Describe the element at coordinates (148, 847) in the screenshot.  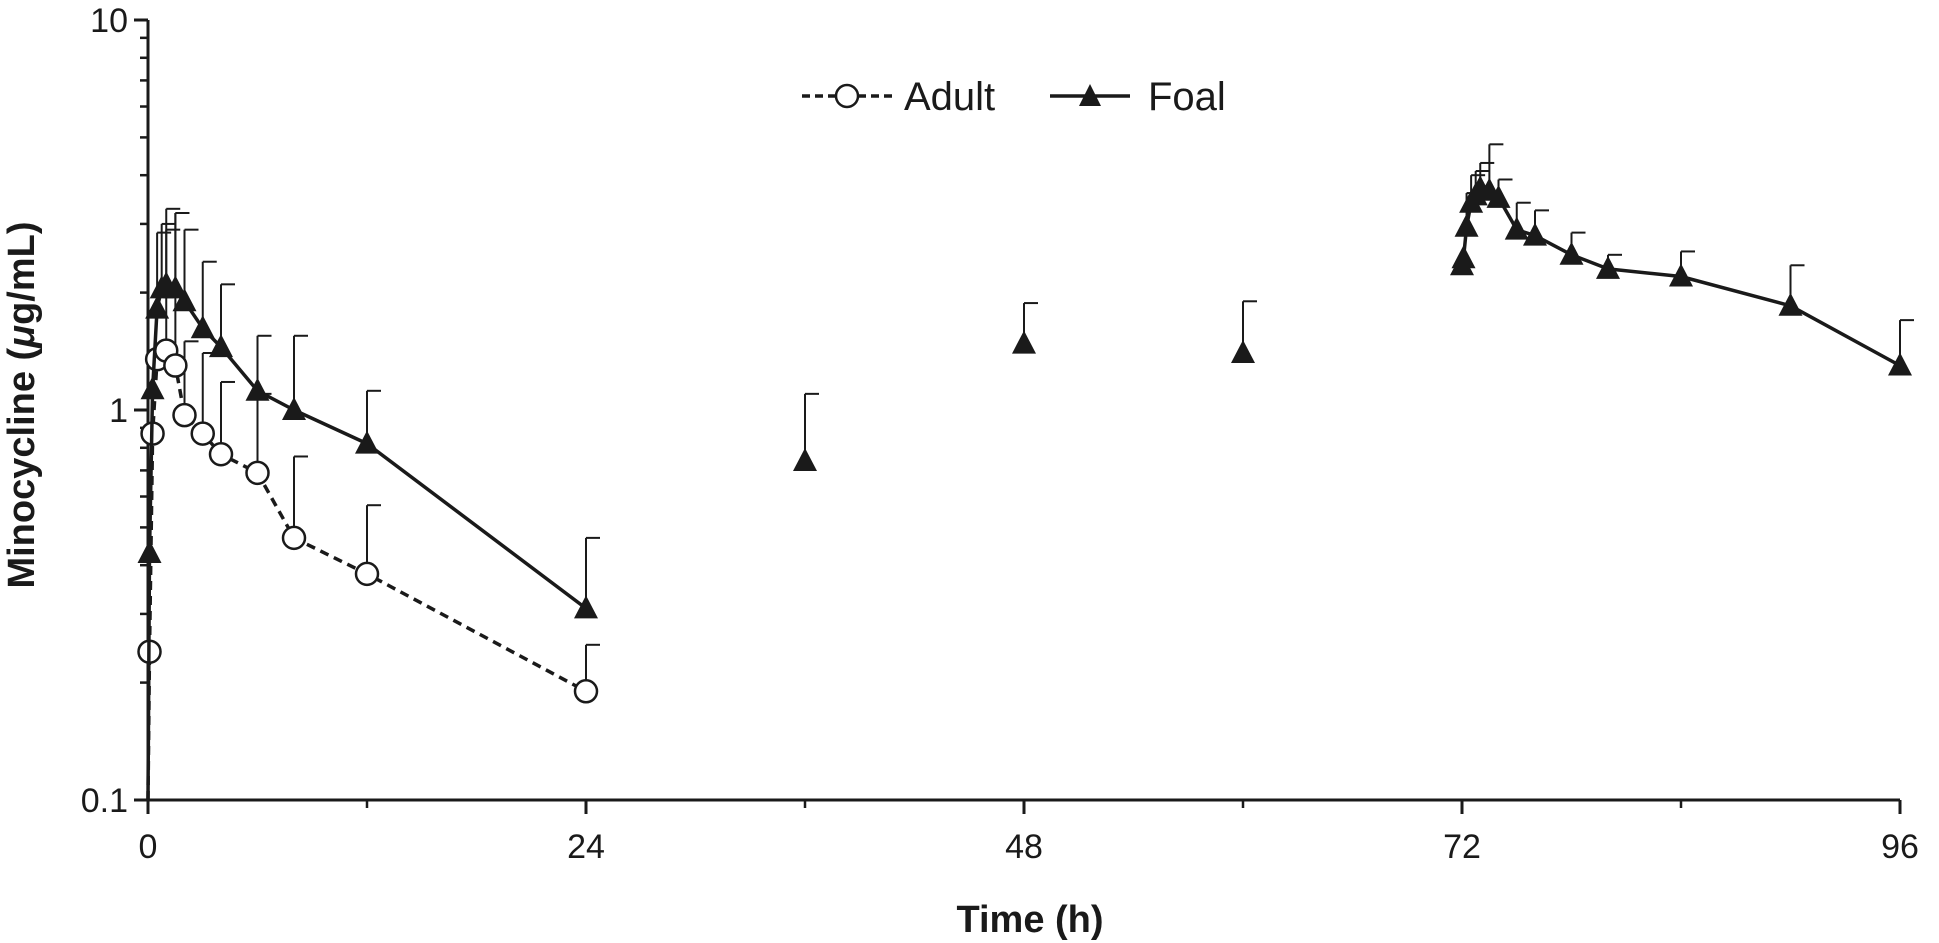
I see `x-tick-label: 0` at that location.